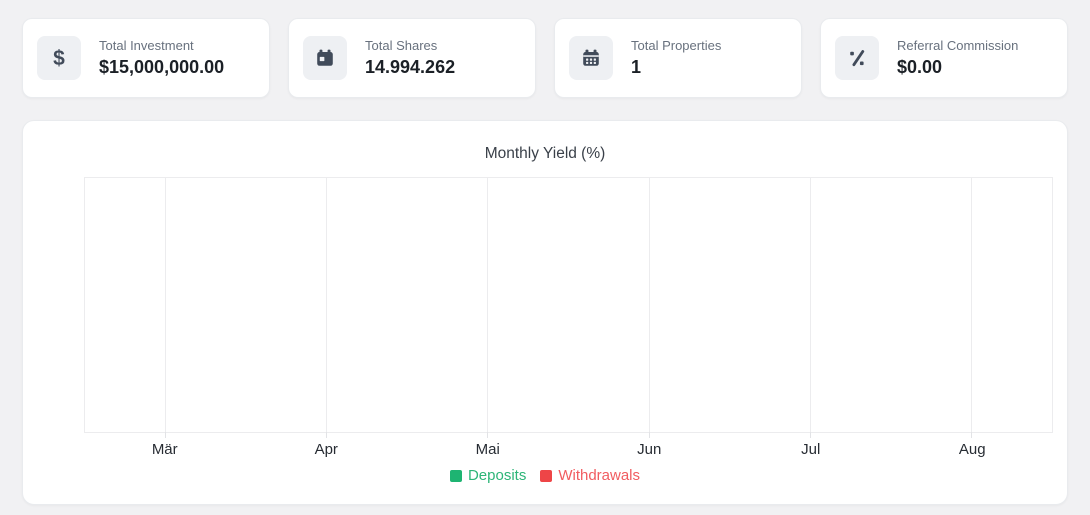  I want to click on stat-label: Referral Commission, so click(958, 45).